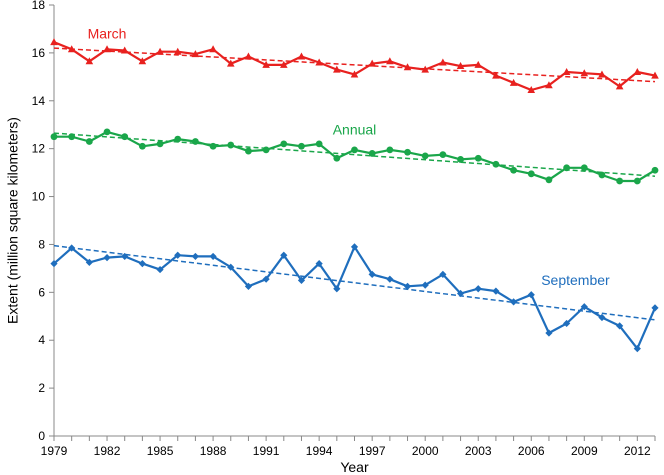 The height and width of the screenshot is (475, 664). Describe the element at coordinates (355, 129) in the screenshot. I see `annual-series-label: Annual` at that location.